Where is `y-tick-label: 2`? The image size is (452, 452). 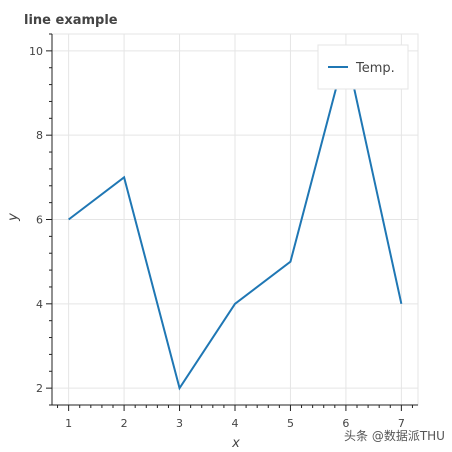 y-tick-label: 2 is located at coordinates (39, 388).